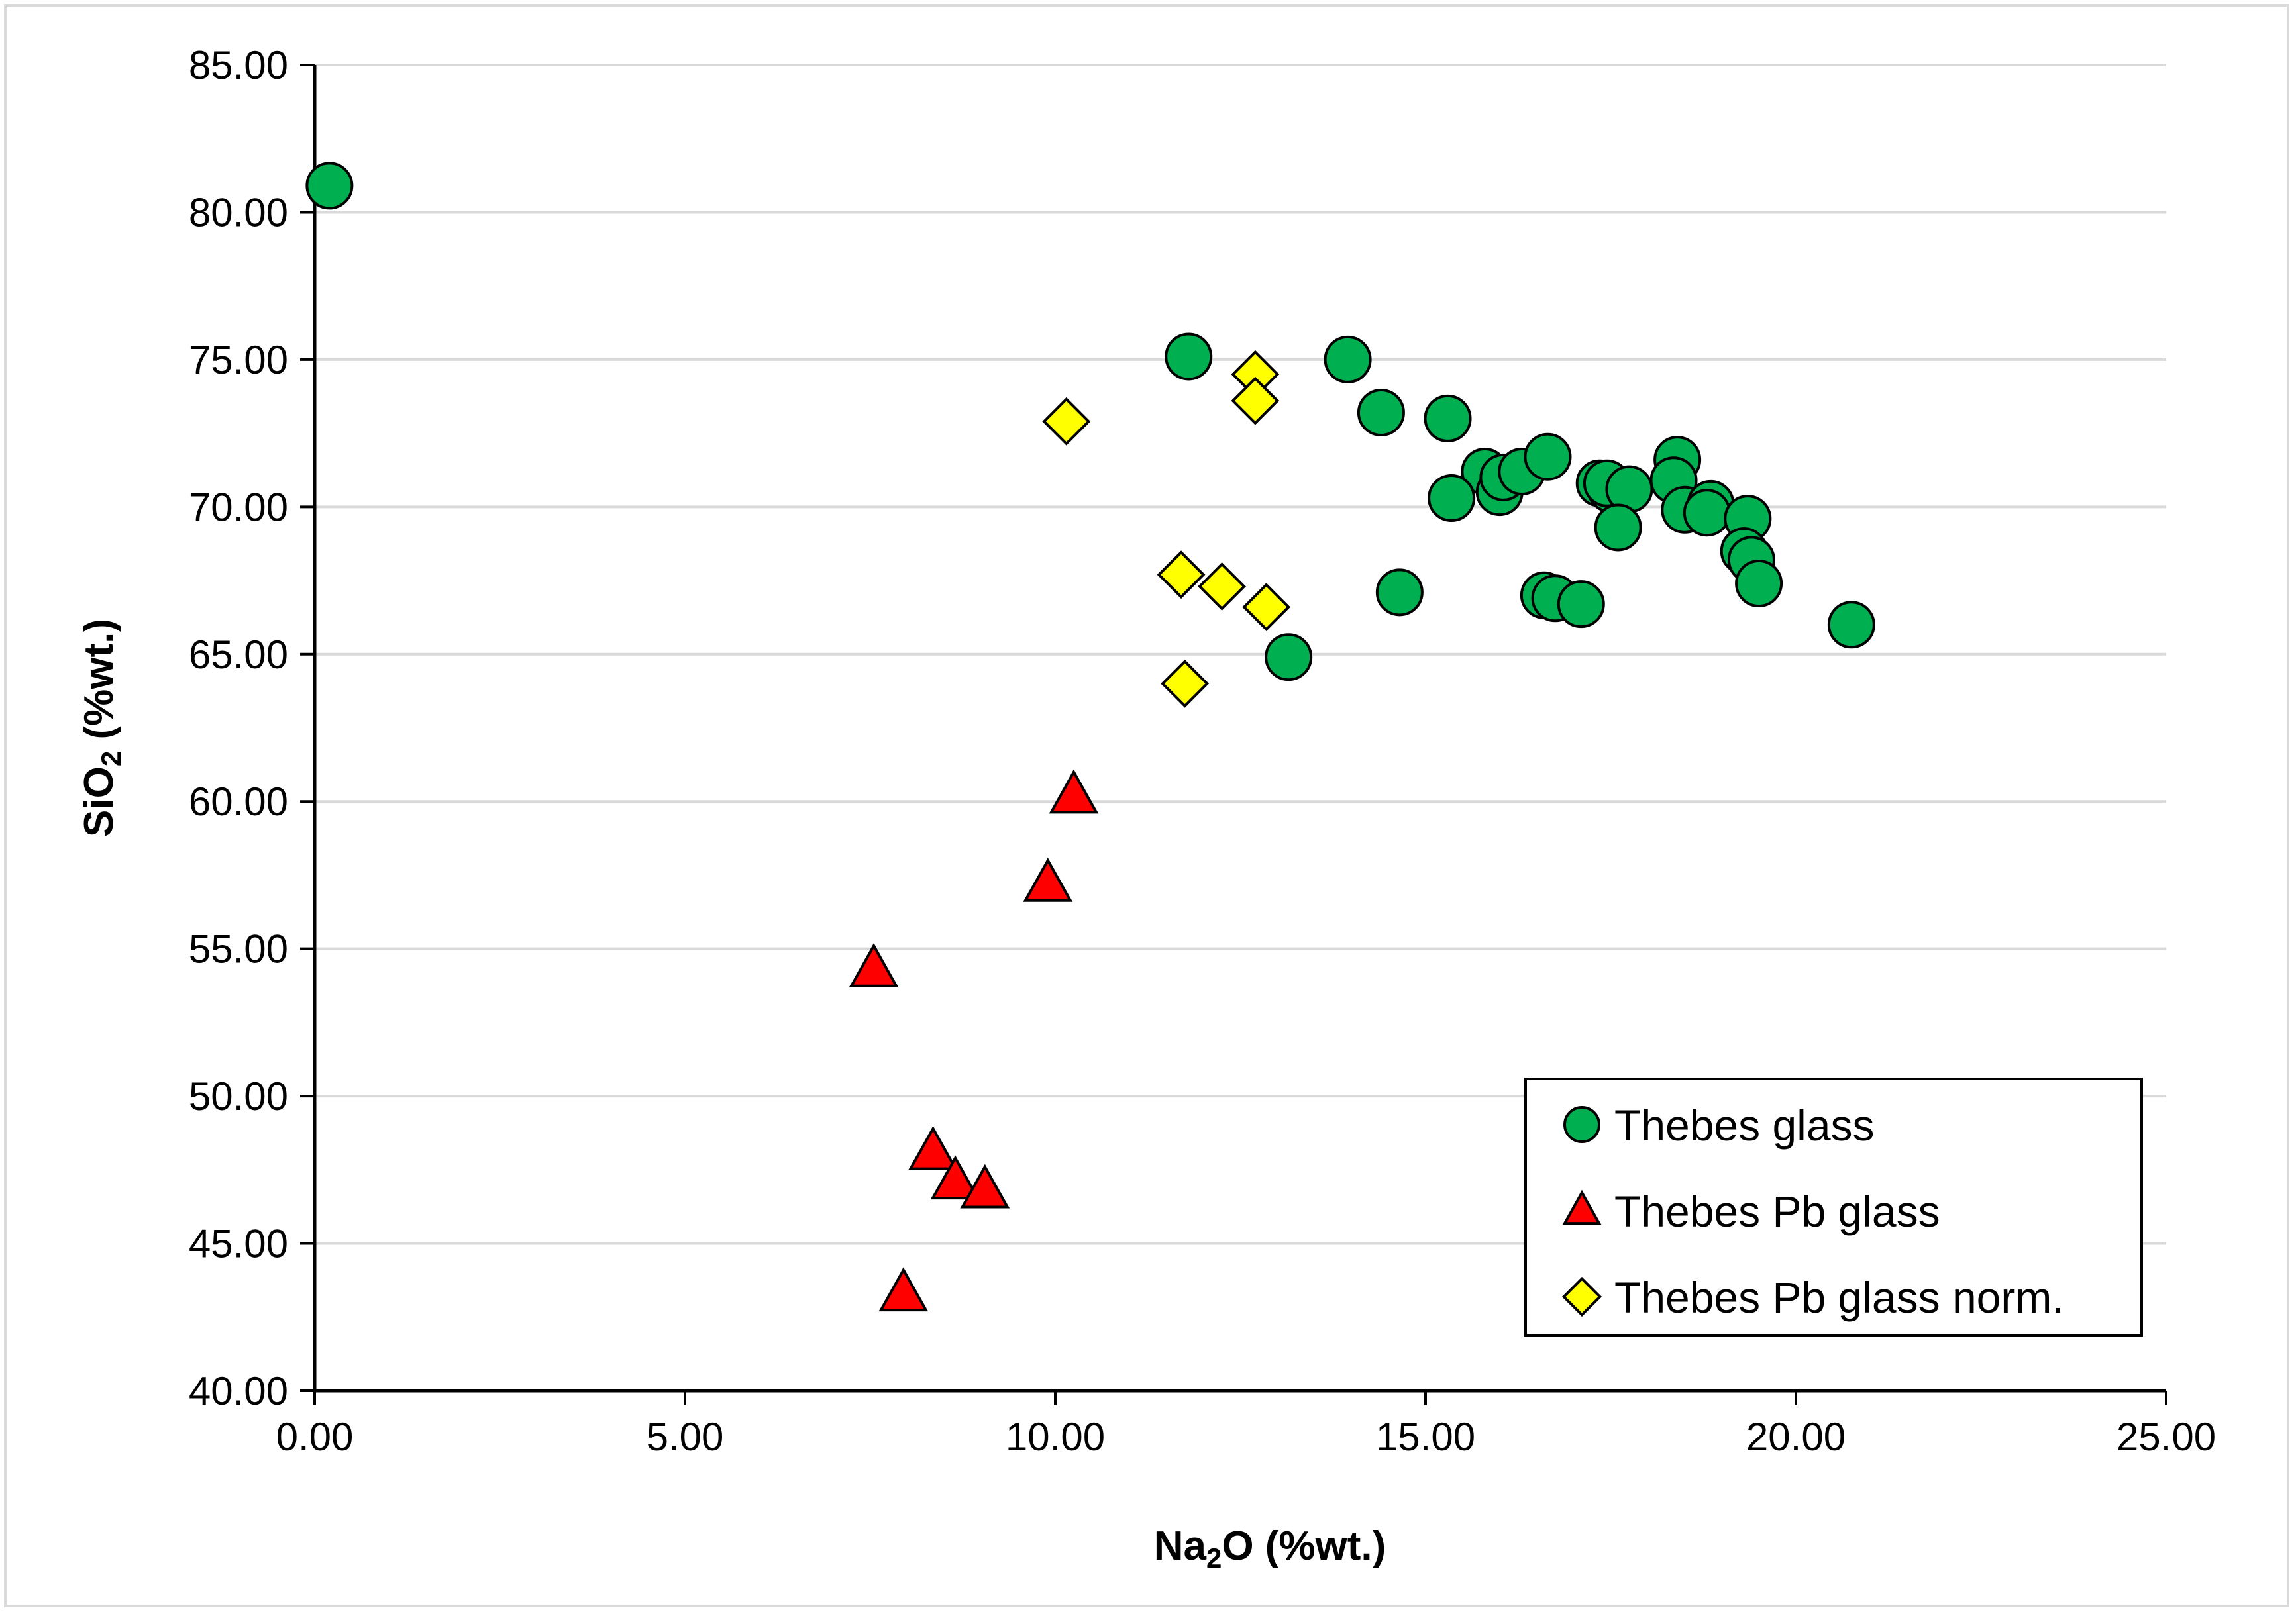  I want to click on legend-item: Thebes glass, so click(1719, 1125).